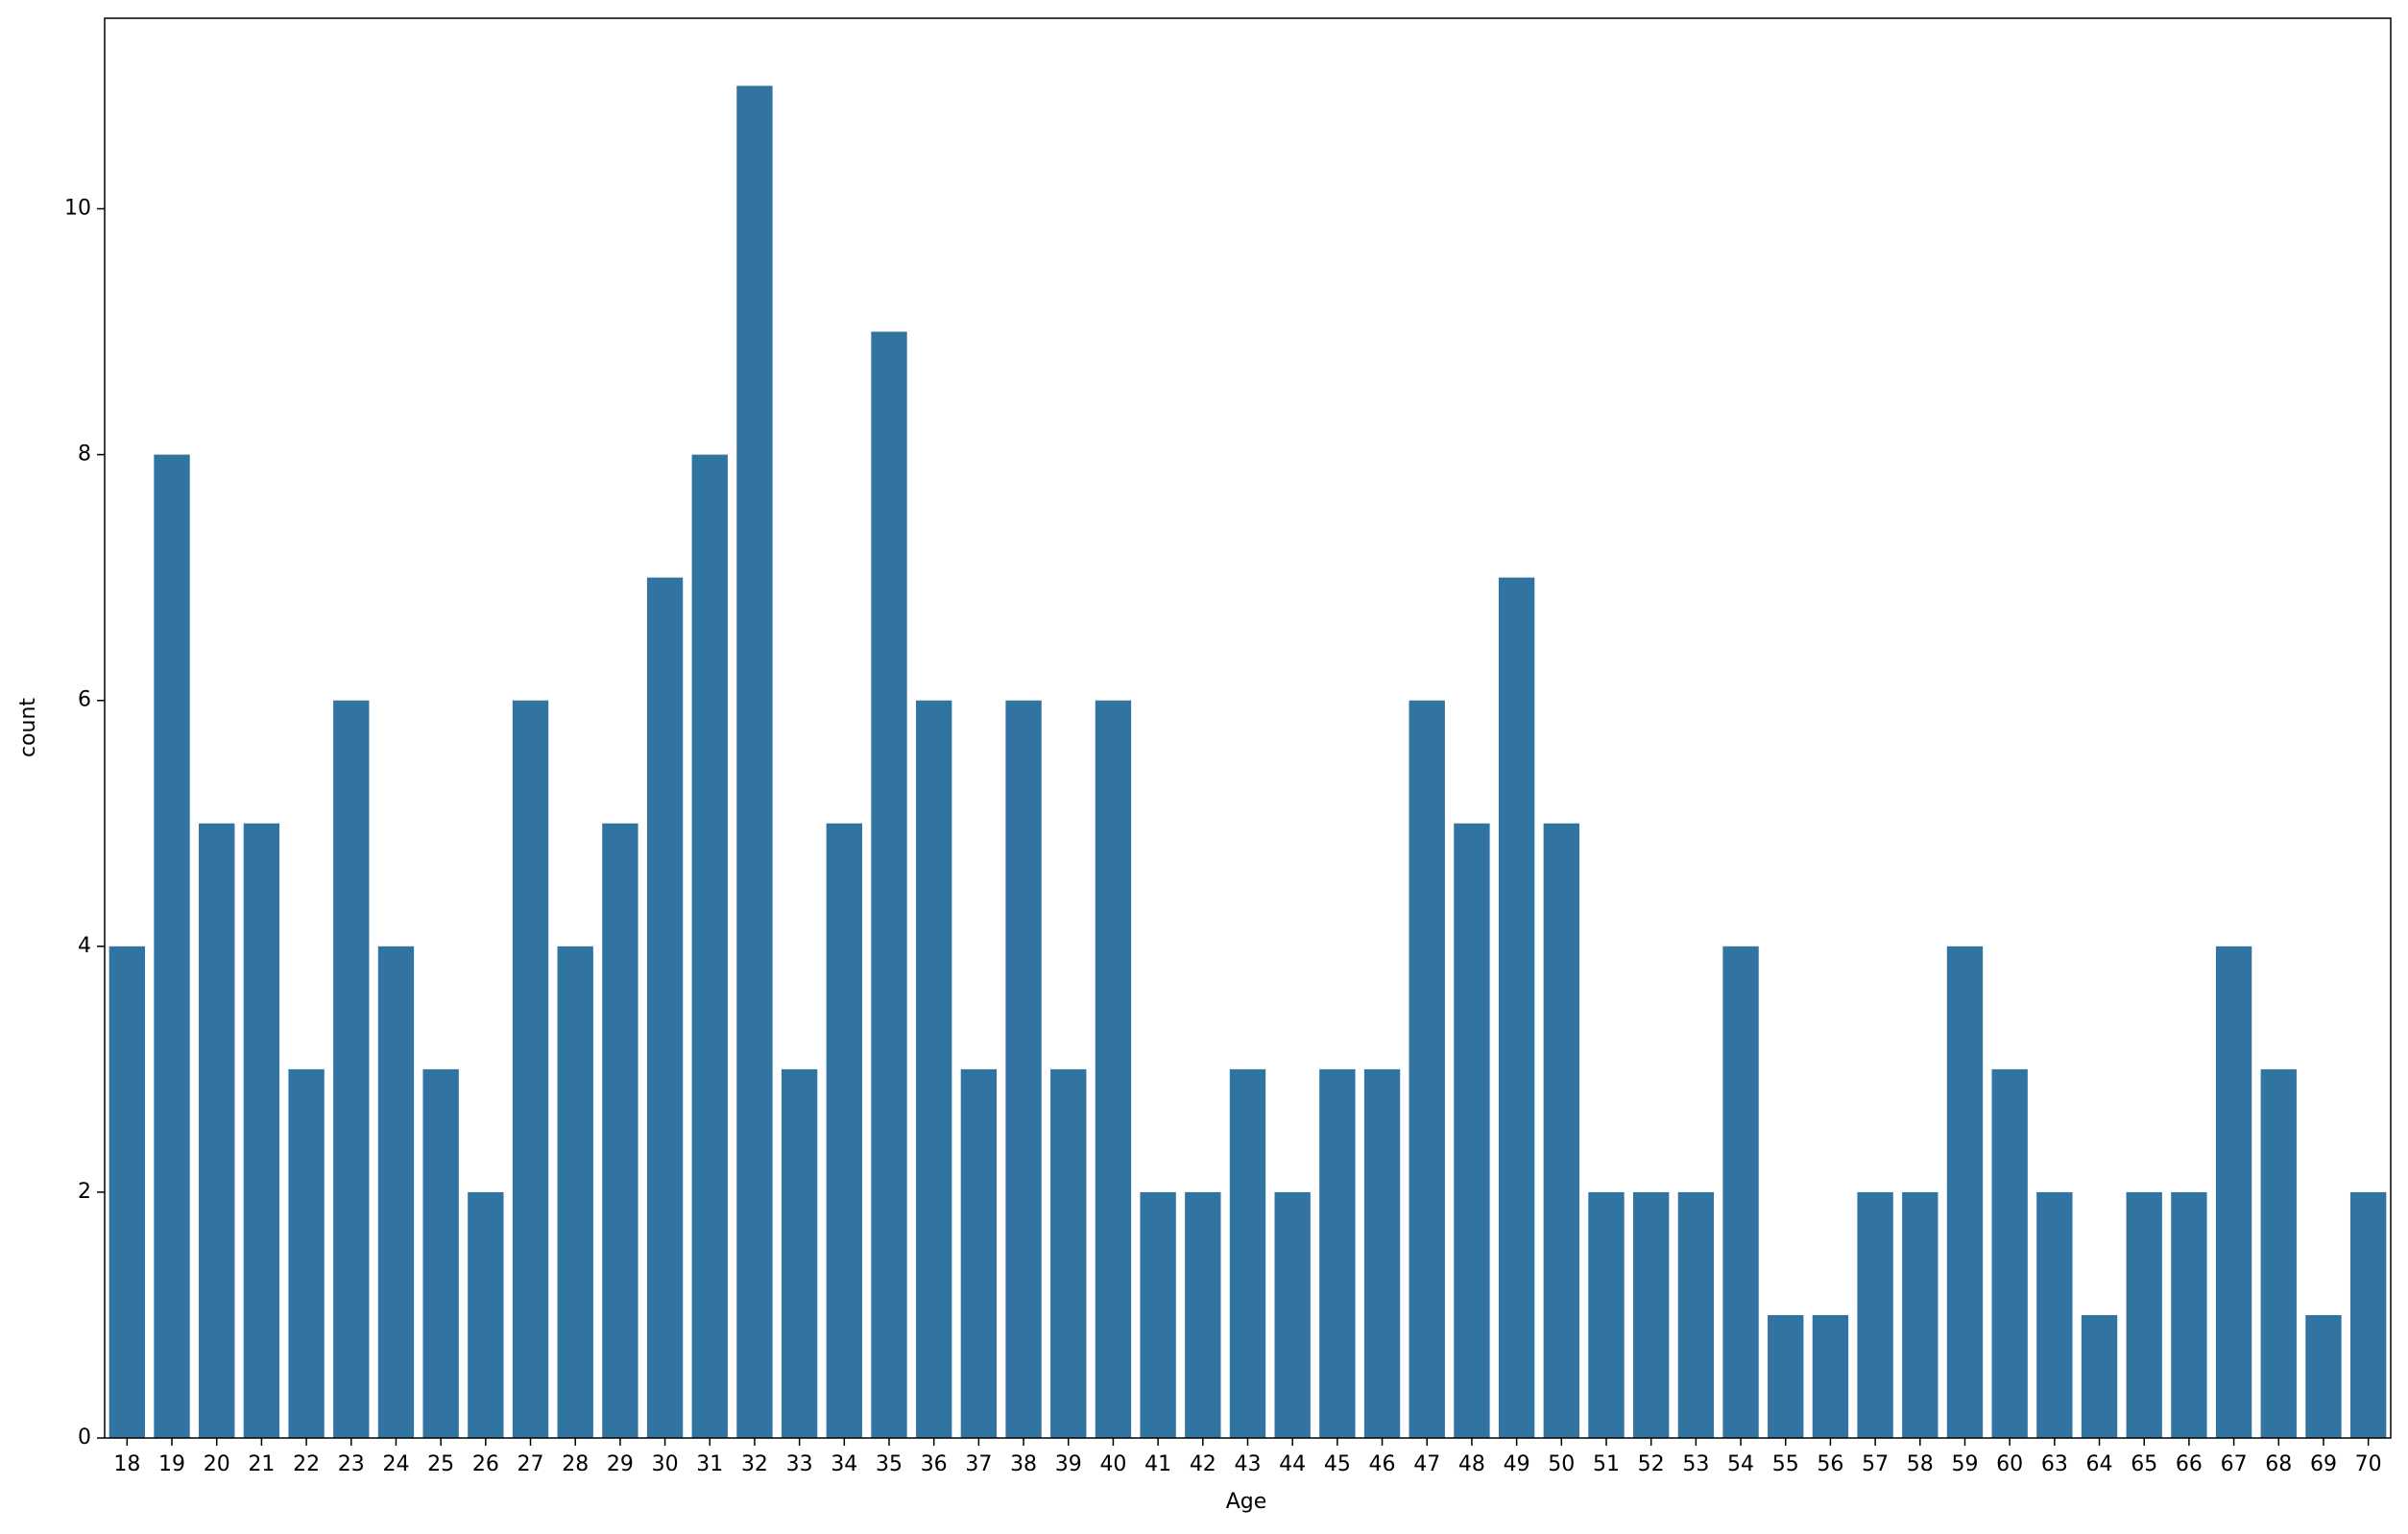 The image size is (2408, 1534). Describe the element at coordinates (576, 1464) in the screenshot. I see `x-tick-label: 28` at that location.